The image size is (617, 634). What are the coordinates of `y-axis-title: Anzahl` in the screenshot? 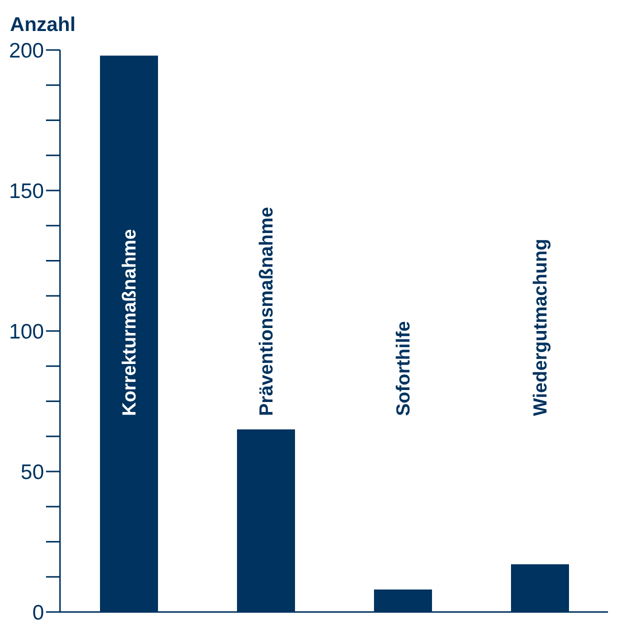 It's located at (43, 25).